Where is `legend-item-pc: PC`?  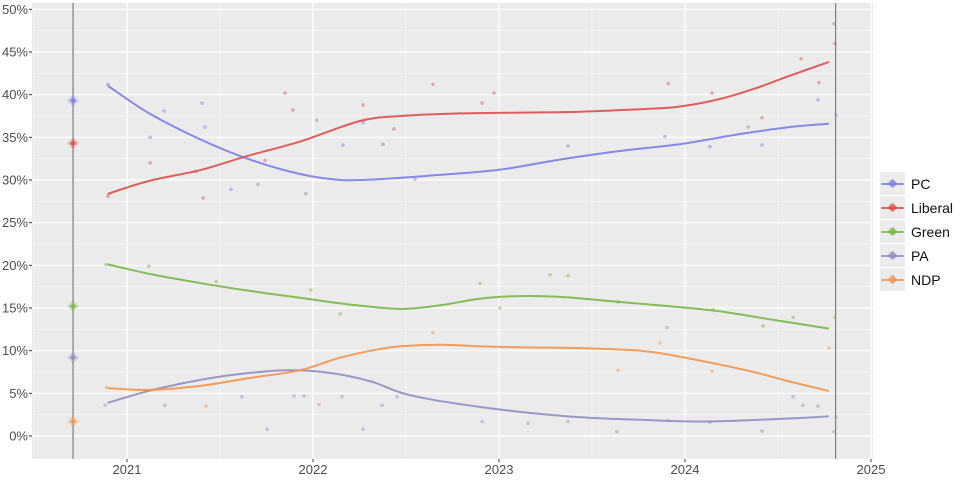 legend-item-pc: PC is located at coordinates (916, 183).